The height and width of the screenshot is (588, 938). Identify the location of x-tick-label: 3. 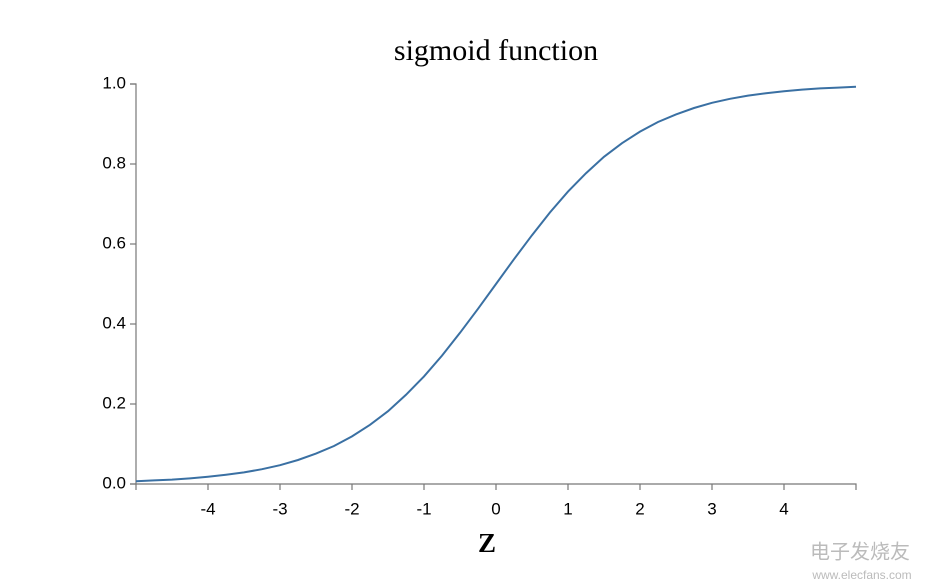
(711, 508).